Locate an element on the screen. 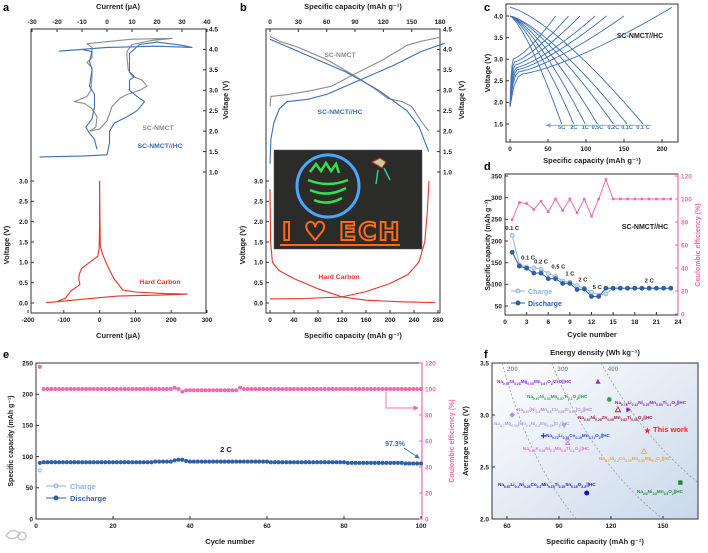 This screenshot has height=553, width=708. tick-label: 2.5 is located at coordinates (213, 111).